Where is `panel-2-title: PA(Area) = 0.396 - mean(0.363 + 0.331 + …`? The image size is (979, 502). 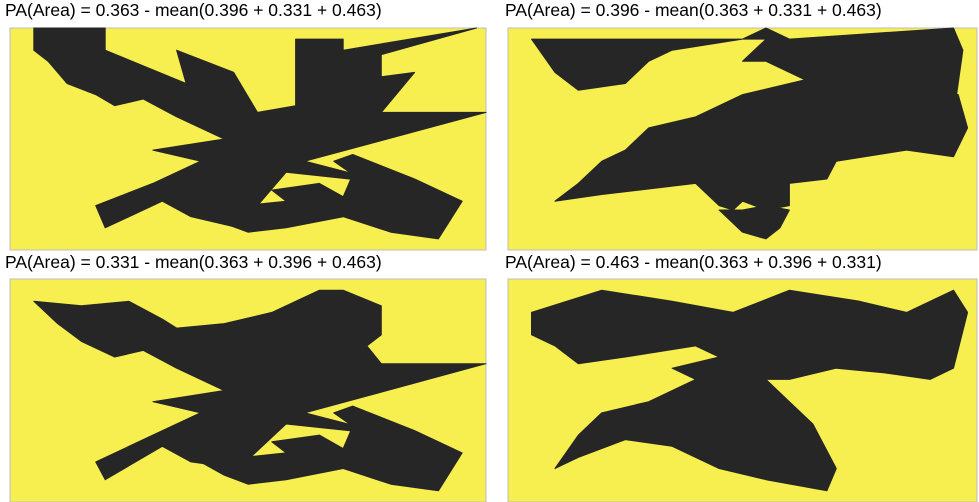
panel-2-title: PA(Area) = 0.396 - mean(0.363 + 0.331 + … is located at coordinates (693, 10).